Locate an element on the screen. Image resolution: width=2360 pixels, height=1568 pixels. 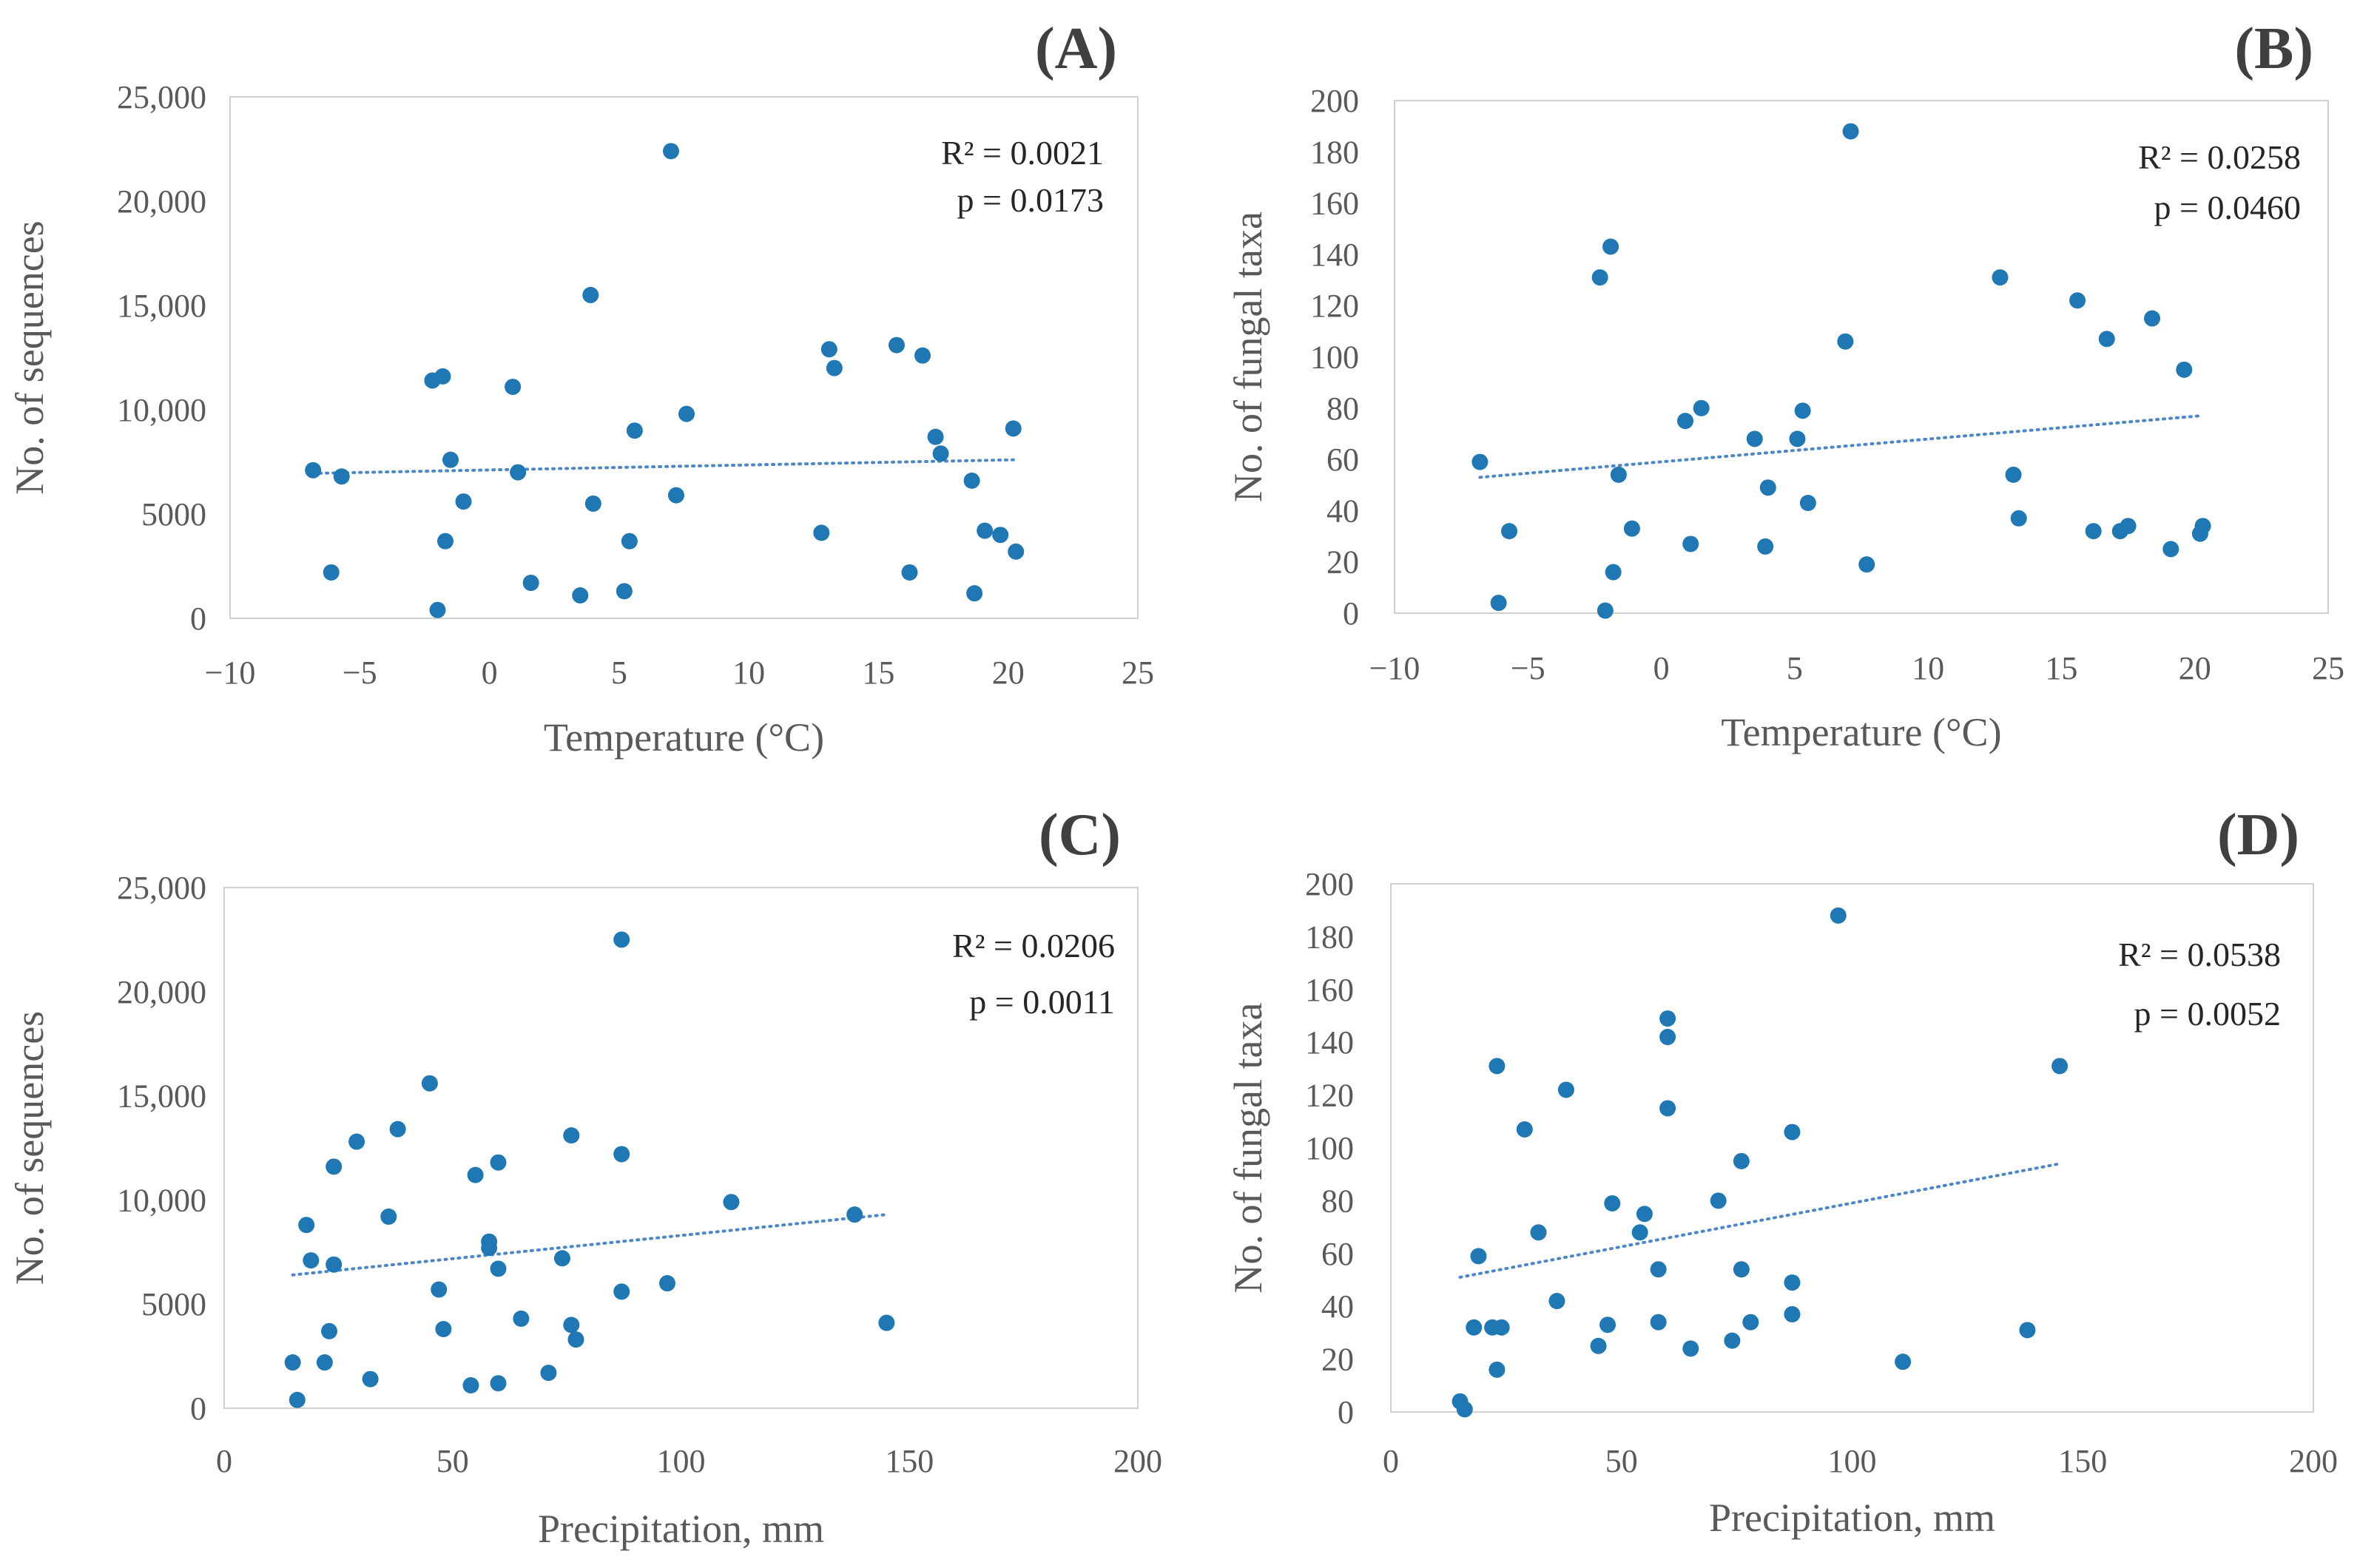
x-tick-label: −5 is located at coordinates (360, 673).